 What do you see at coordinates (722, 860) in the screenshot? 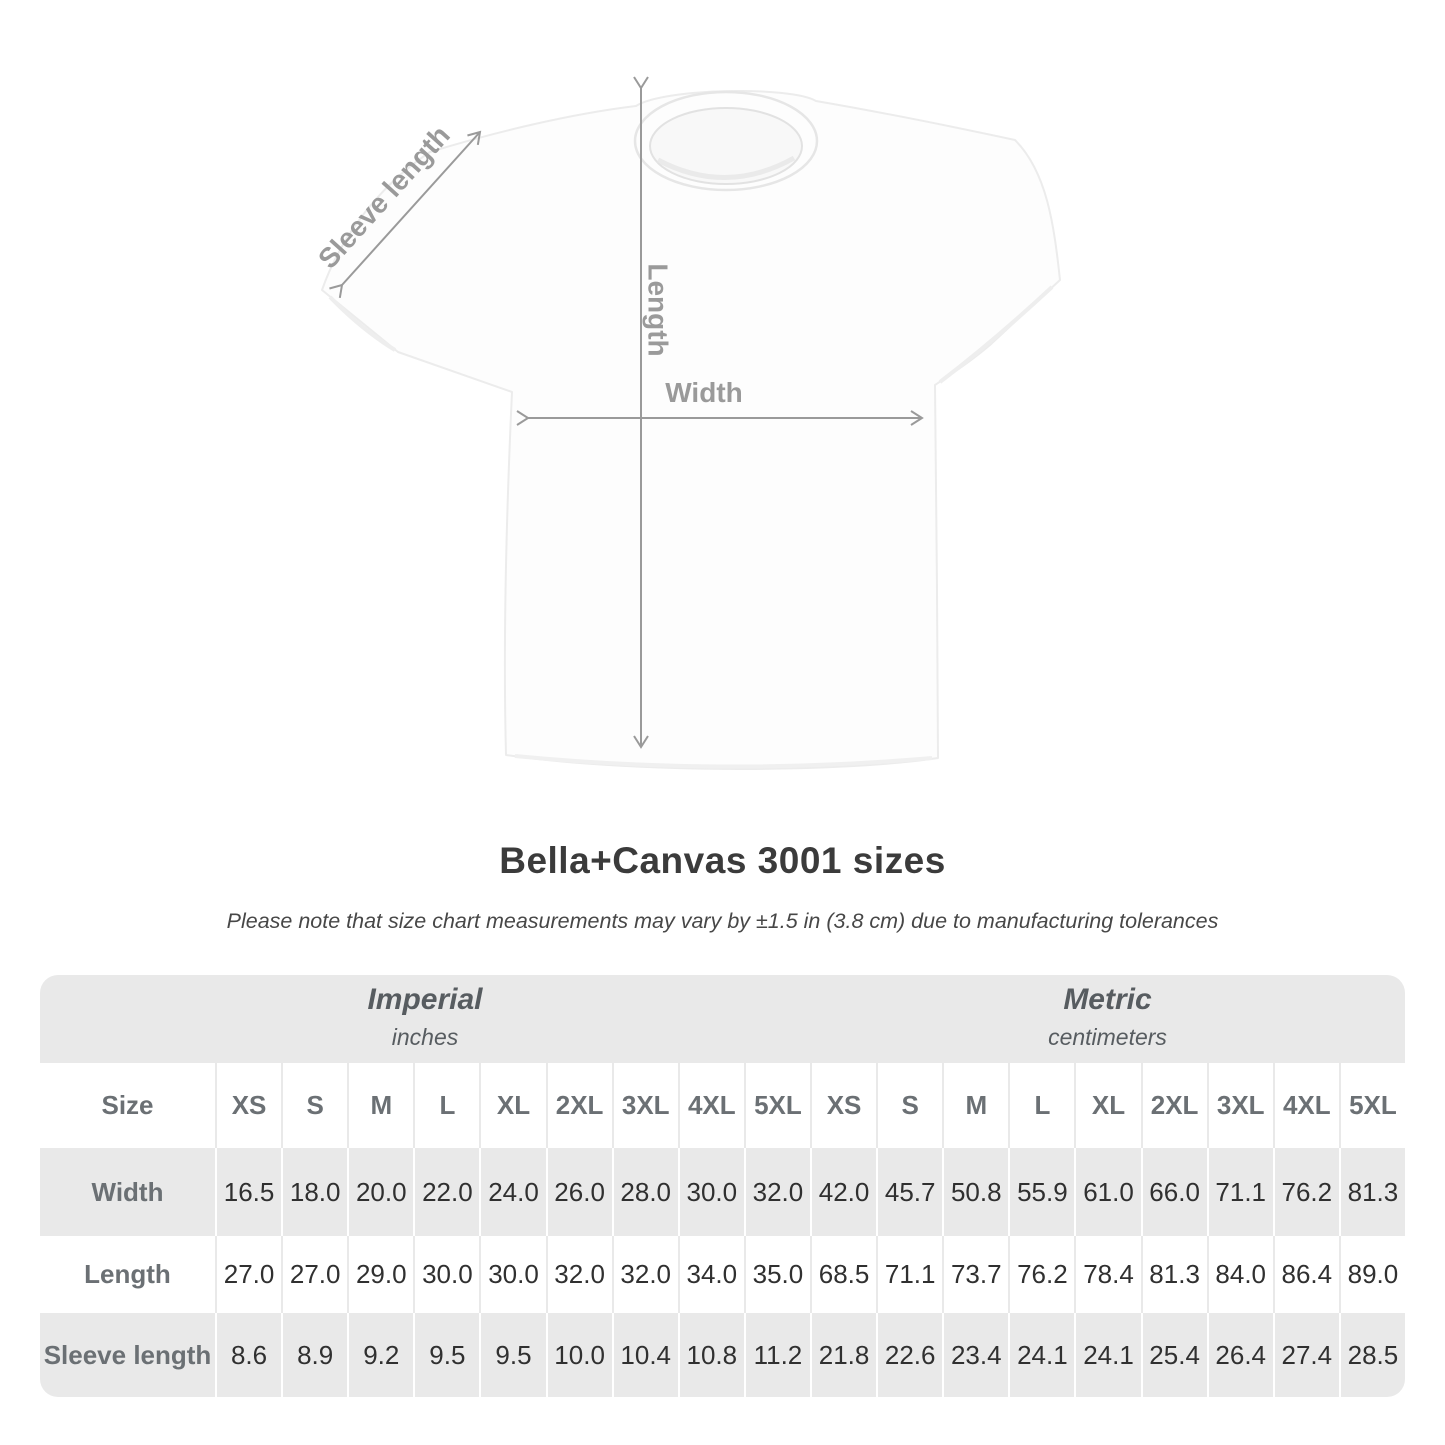
I see `page-title: Bella+Canvas 3001 sizes` at bounding box center [722, 860].